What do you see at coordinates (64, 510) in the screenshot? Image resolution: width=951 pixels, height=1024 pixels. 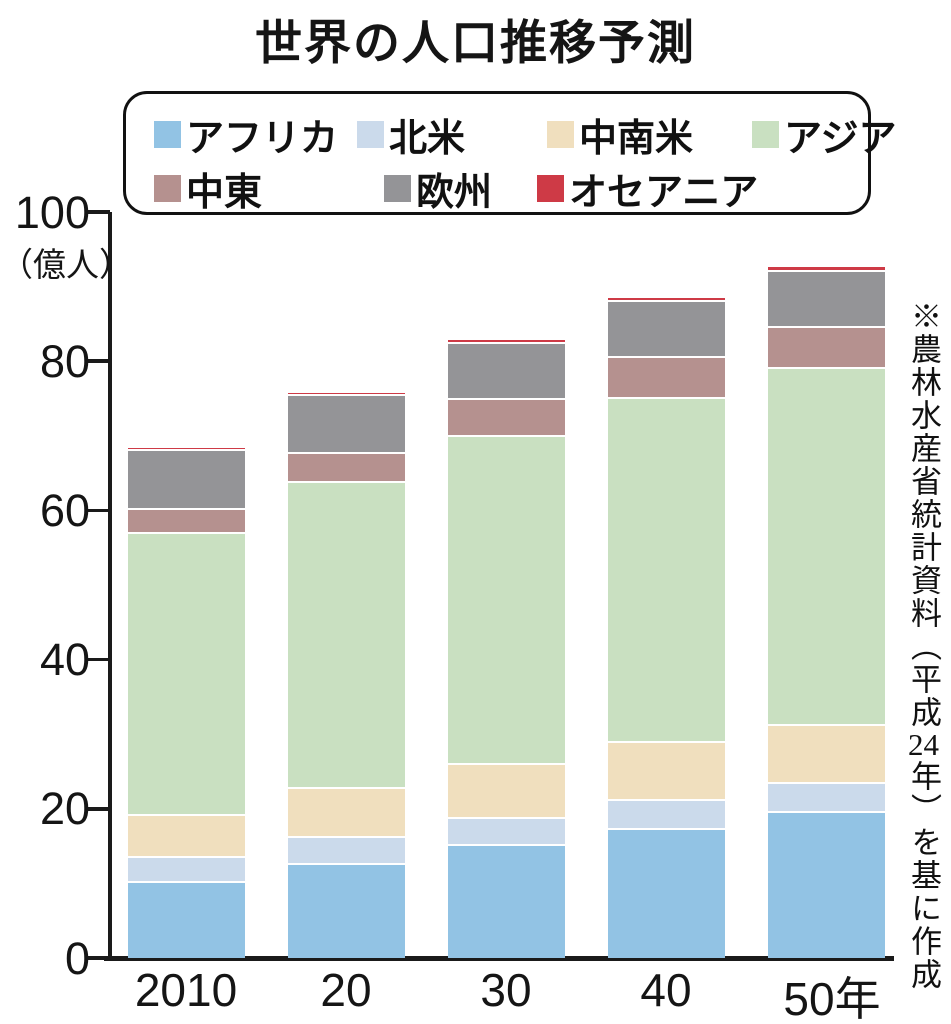 I see `y-tick-label-60: 60` at bounding box center [64, 510].